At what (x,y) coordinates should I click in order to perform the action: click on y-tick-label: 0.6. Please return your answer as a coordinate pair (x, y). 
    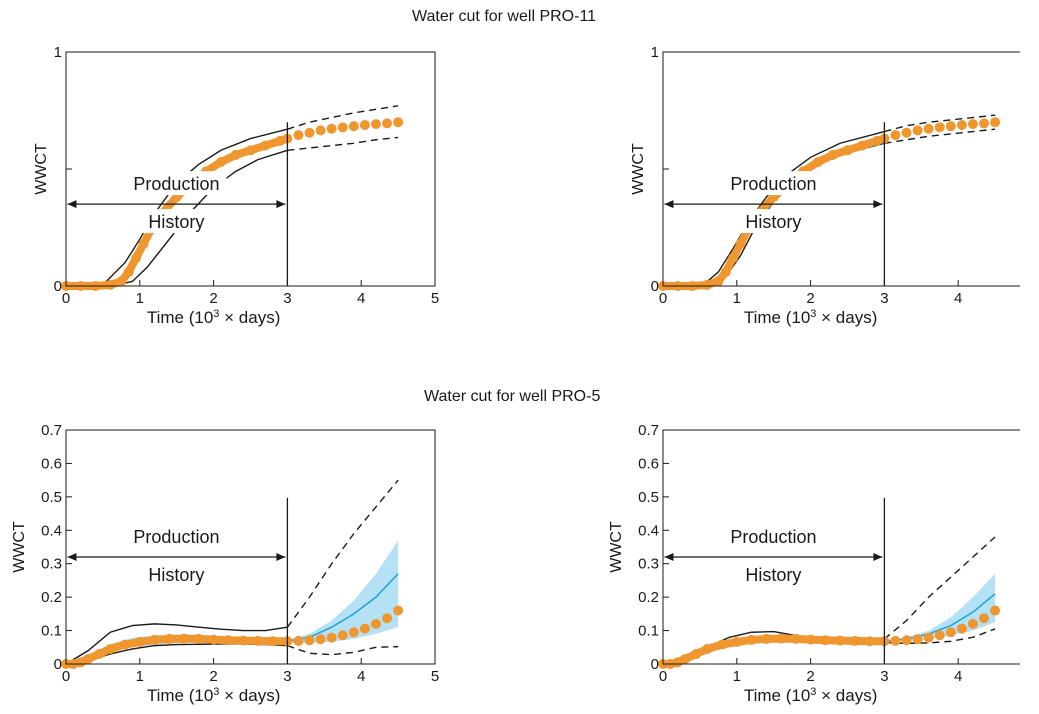
    Looking at the image, I should click on (51, 463).